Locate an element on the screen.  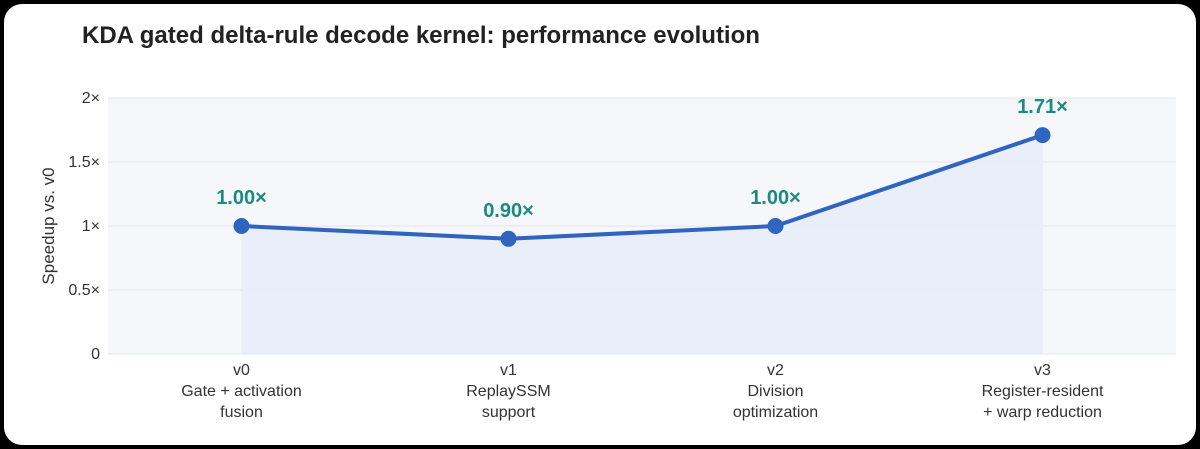
data-label-v2: 1.00× is located at coordinates (775, 198).